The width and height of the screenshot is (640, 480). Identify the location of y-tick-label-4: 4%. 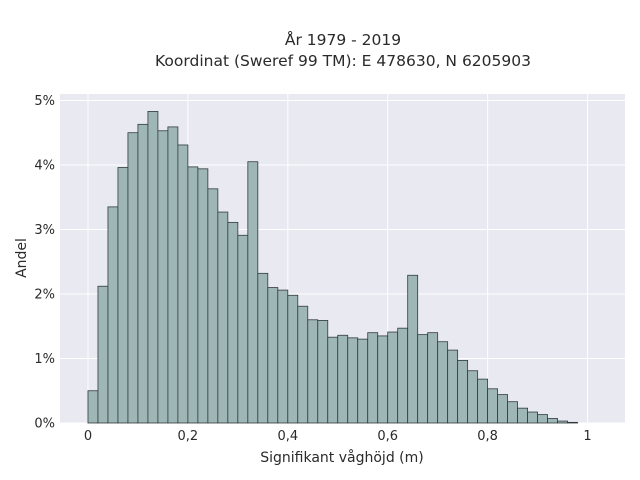
(44, 165).